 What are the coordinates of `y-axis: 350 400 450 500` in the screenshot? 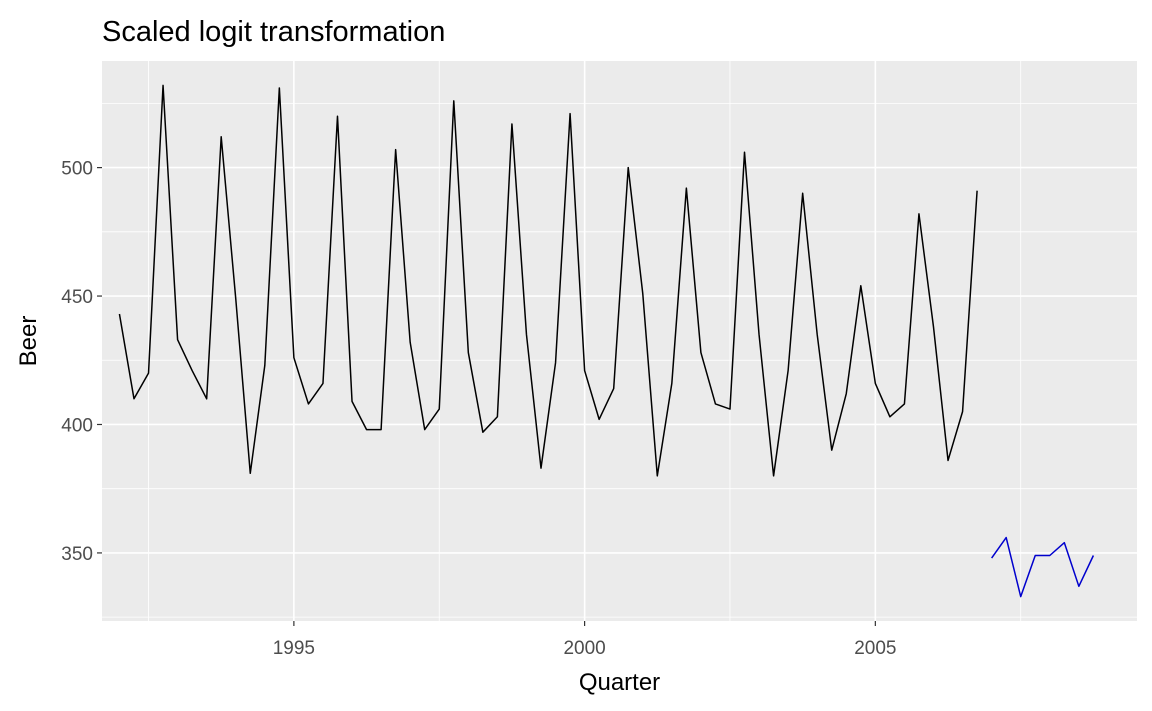 It's located at (81, 362).